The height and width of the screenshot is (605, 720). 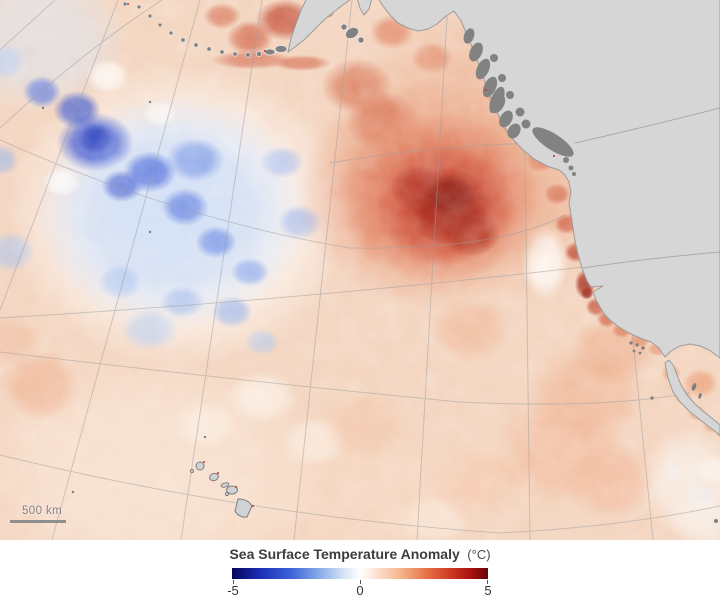 What do you see at coordinates (497, 100) in the screenshot?
I see `haida-gwaii-island` at bounding box center [497, 100].